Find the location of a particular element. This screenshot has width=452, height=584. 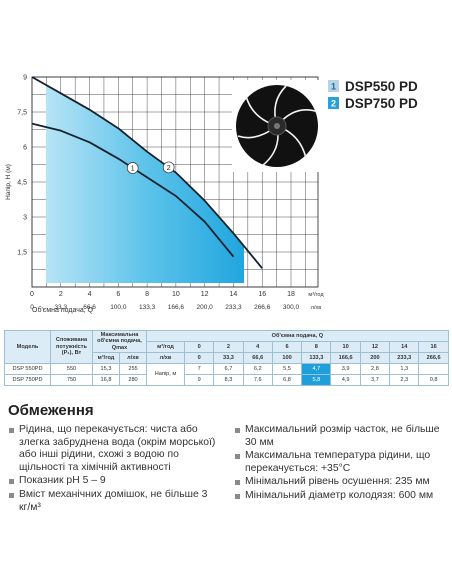

table-cell: 2 is located at coordinates (228, 347).